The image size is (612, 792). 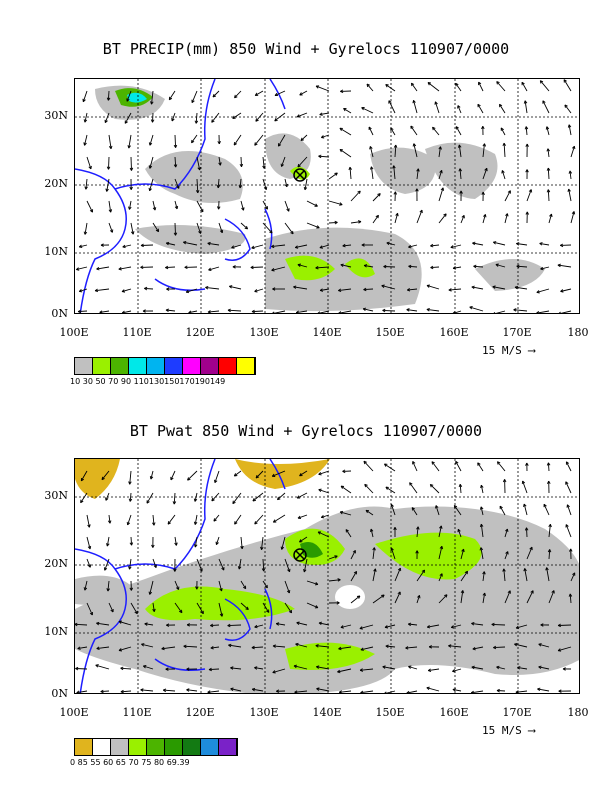 I want to click on lon-label: 100E, so click(x=74, y=712).